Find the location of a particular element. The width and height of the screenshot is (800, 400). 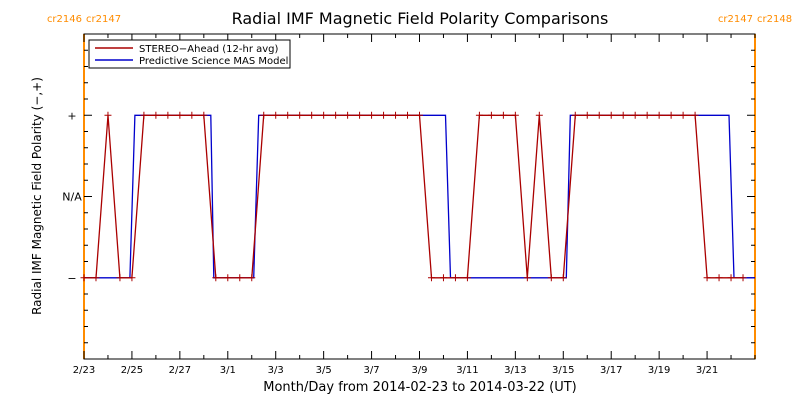

x-tick-label: 3/13 is located at coordinates (515, 370).